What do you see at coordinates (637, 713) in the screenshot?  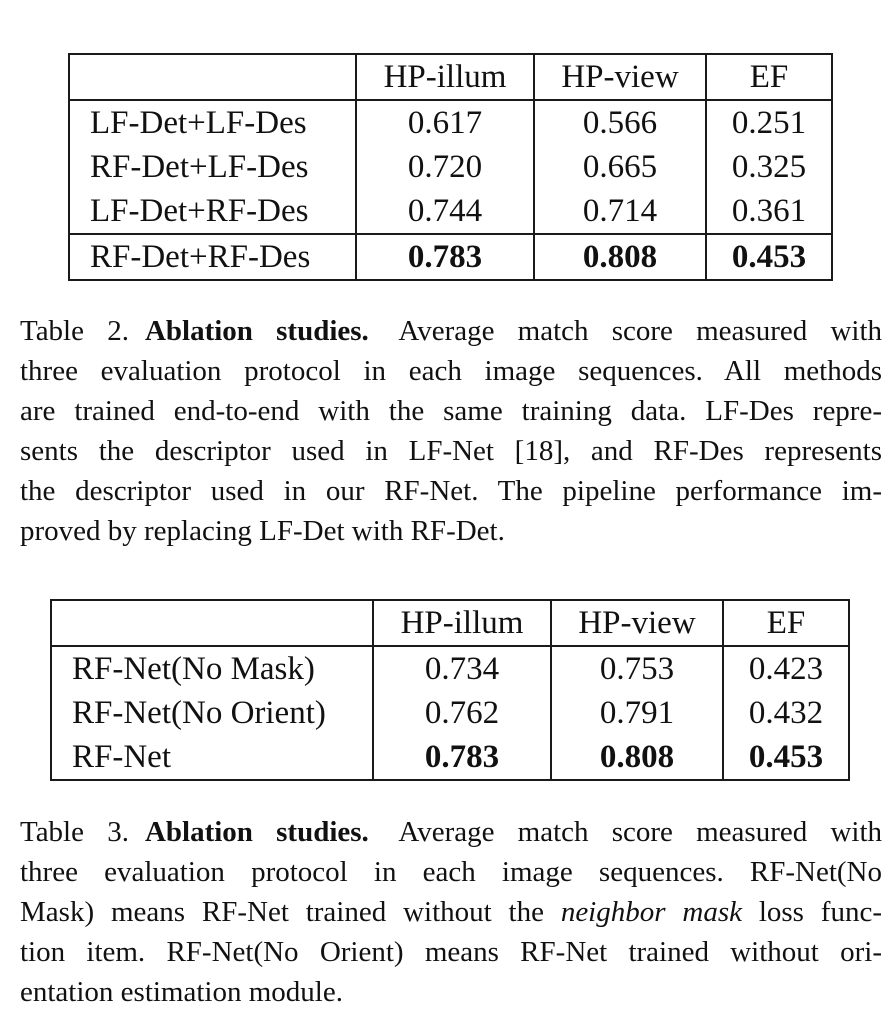 I see `hp-view-cell: 0.791` at bounding box center [637, 713].